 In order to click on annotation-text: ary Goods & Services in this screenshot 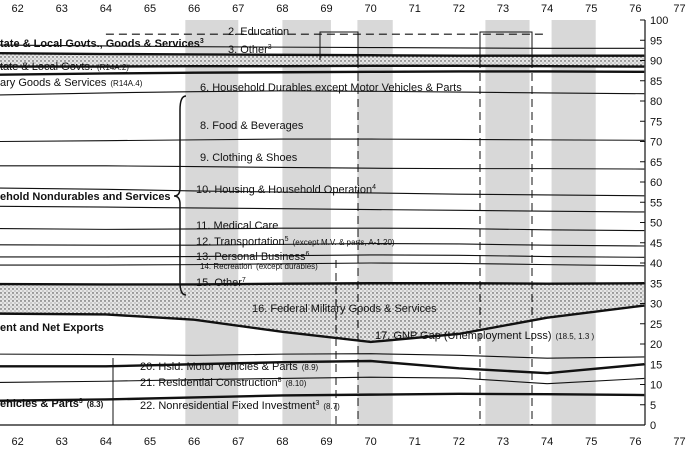, I will do `click(53, 83)`.